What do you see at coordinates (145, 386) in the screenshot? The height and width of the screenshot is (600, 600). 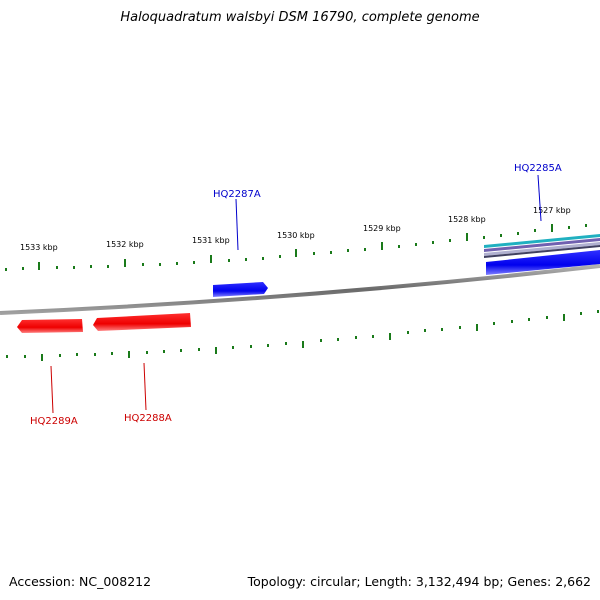 I see `callout-line-hq2288a` at bounding box center [145, 386].